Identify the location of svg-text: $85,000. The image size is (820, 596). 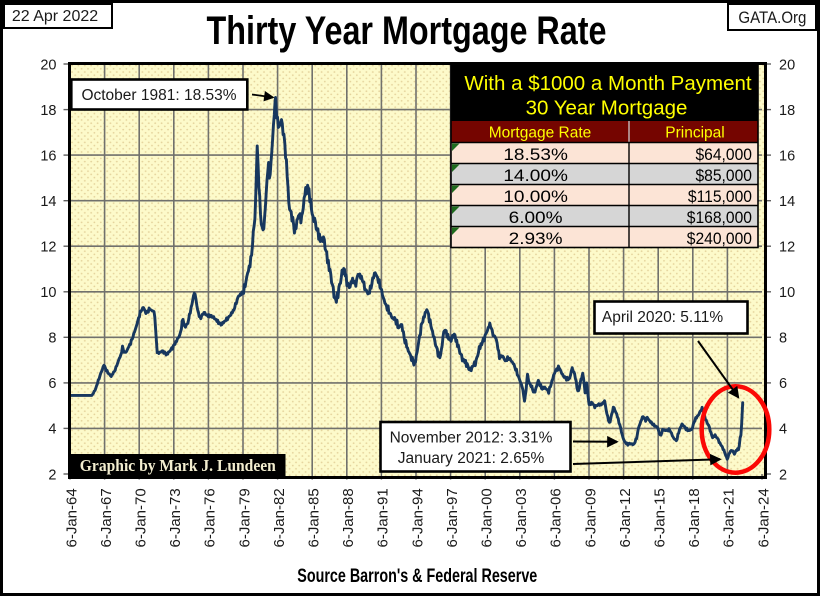
(723, 175).